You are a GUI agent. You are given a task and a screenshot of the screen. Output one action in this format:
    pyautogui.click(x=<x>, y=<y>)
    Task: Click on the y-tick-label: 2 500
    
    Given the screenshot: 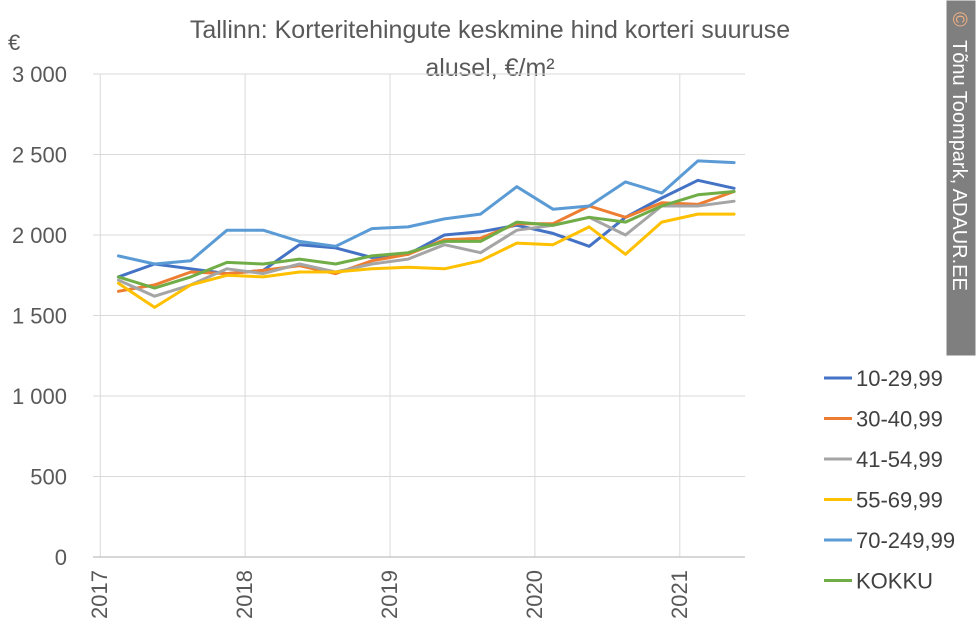 What is the action you would take?
    pyautogui.click(x=39, y=155)
    